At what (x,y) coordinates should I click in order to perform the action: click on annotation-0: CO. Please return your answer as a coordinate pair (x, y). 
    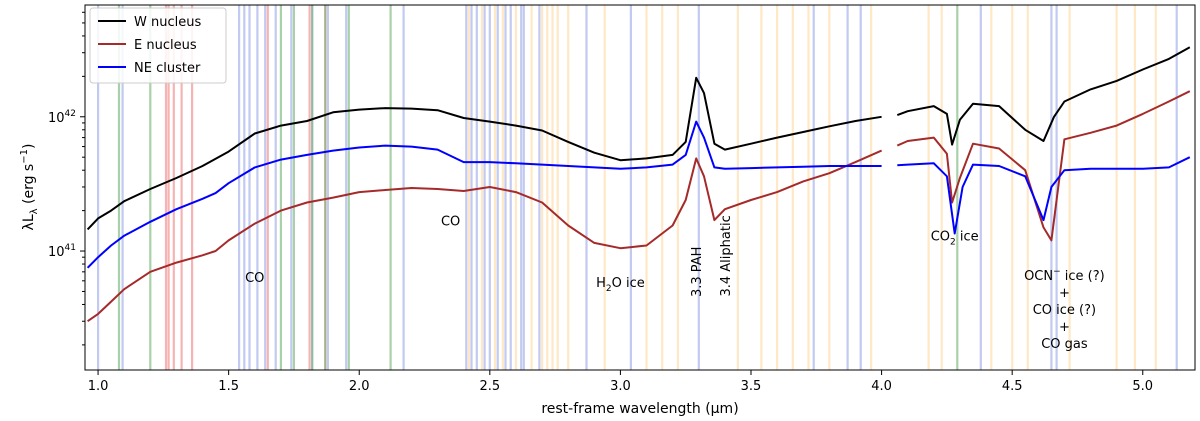
    Looking at the image, I should click on (254, 278).